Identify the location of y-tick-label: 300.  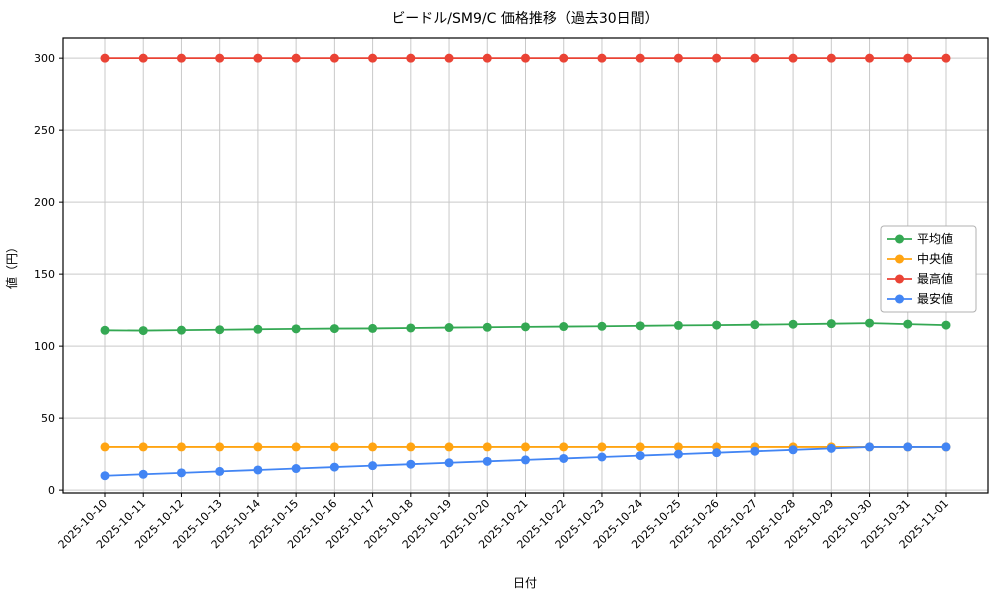
(44, 58).